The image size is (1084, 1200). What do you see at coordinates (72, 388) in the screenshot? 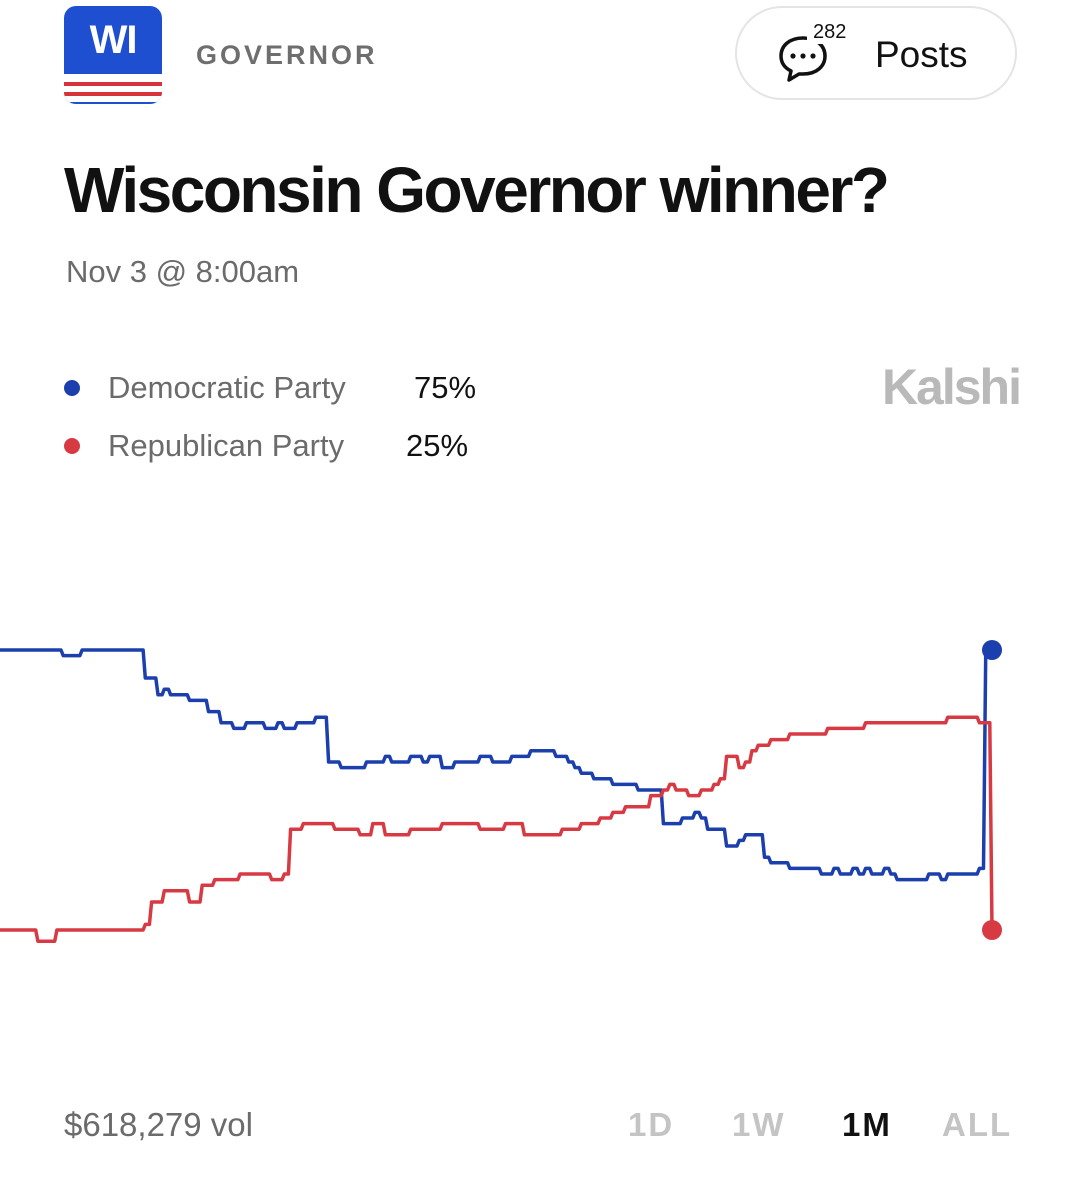
I see `legend-dot-democratic` at bounding box center [72, 388].